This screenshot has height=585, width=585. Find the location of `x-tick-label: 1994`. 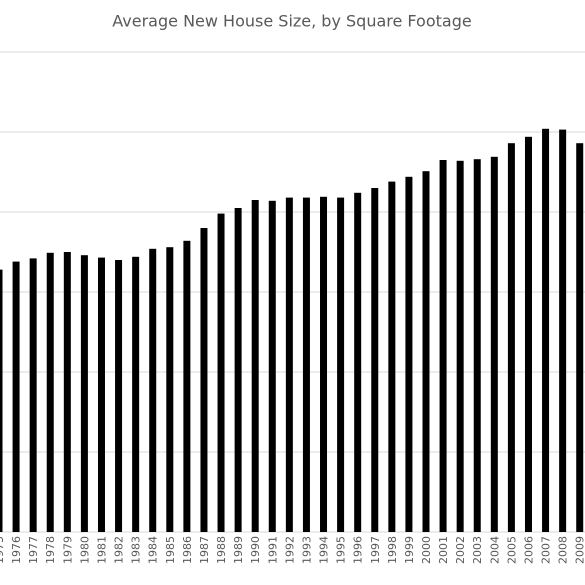

x-tick-label: 1994 is located at coordinates (324, 550).